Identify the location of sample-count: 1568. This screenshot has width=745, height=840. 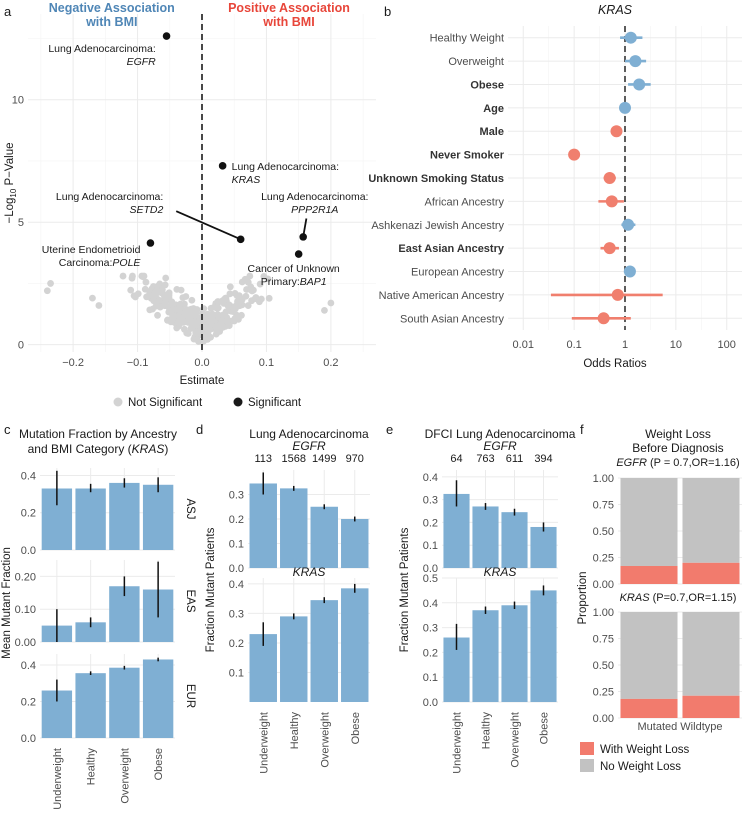
(294, 459).